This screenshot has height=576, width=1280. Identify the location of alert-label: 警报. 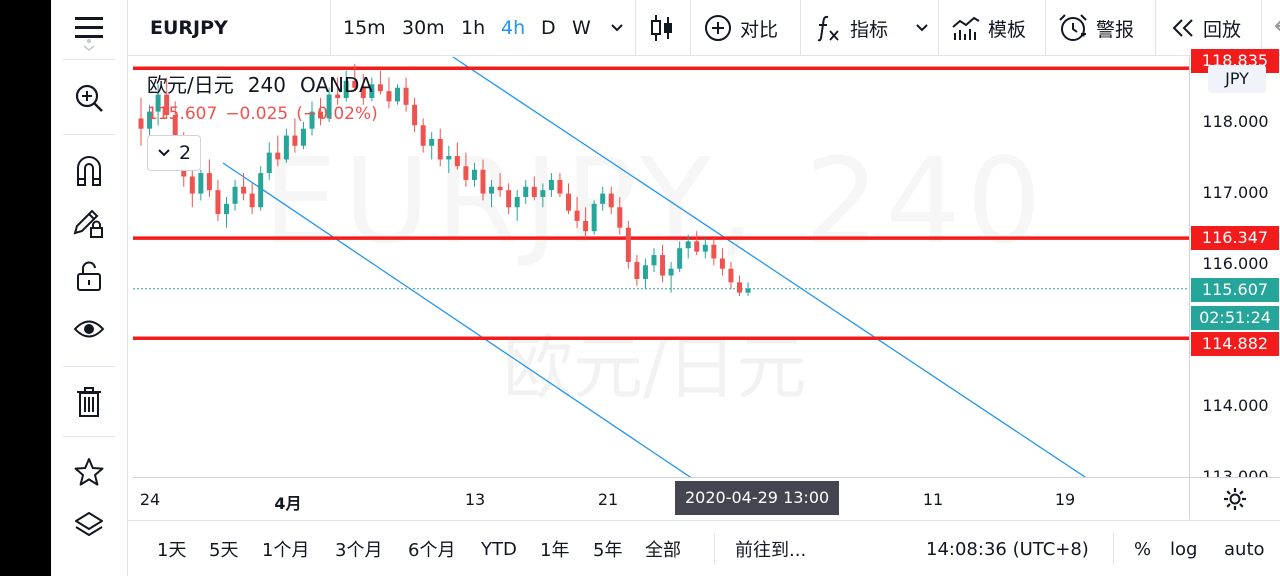
(1115, 29).